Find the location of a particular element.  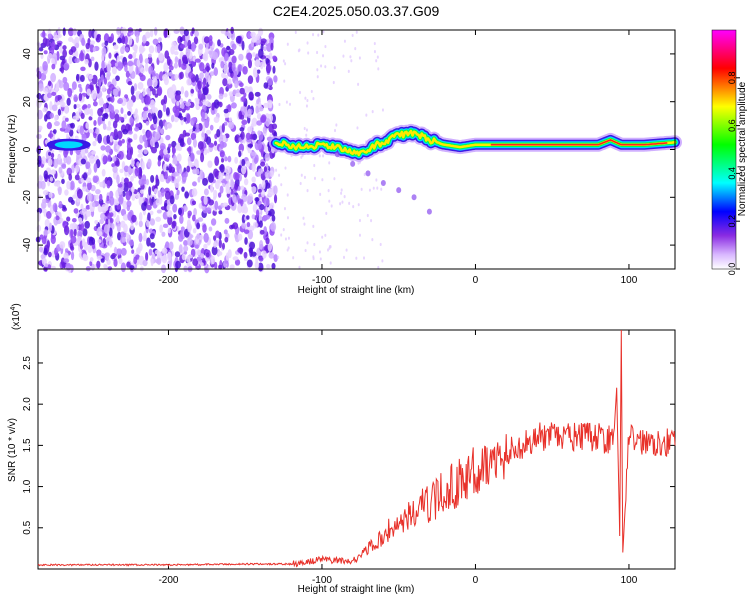

colorbar-tick-label: 0.6 is located at coordinates (732, 125).